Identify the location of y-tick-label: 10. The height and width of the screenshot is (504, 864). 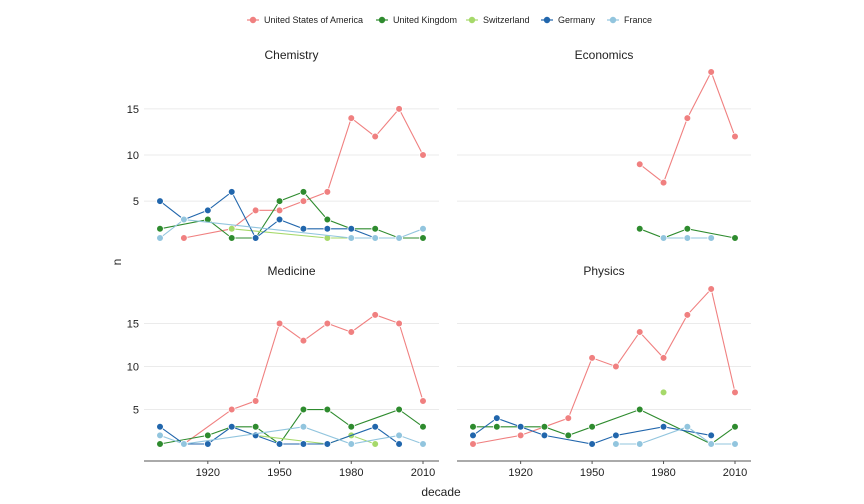
(133, 156).